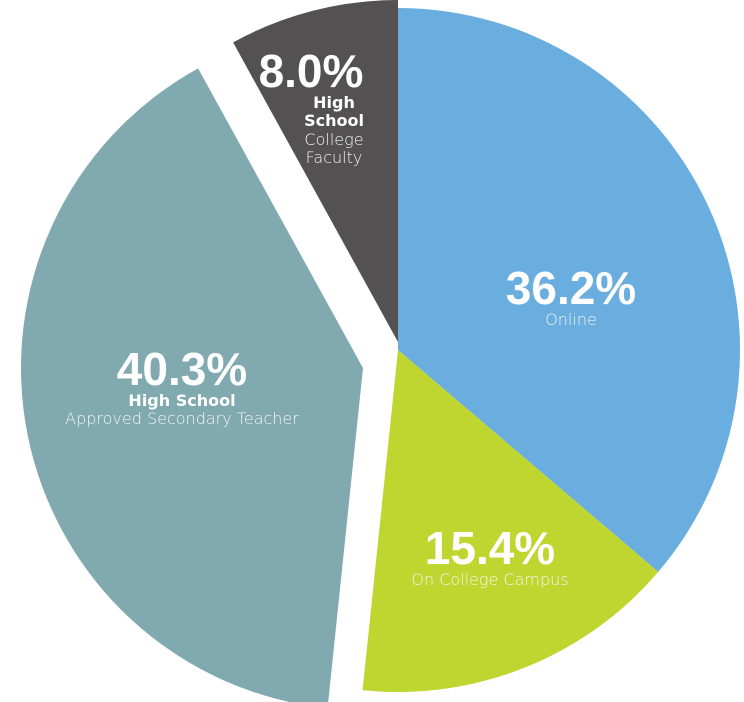  I want to click on slice-label: 36.2% Online, so click(571, 297).